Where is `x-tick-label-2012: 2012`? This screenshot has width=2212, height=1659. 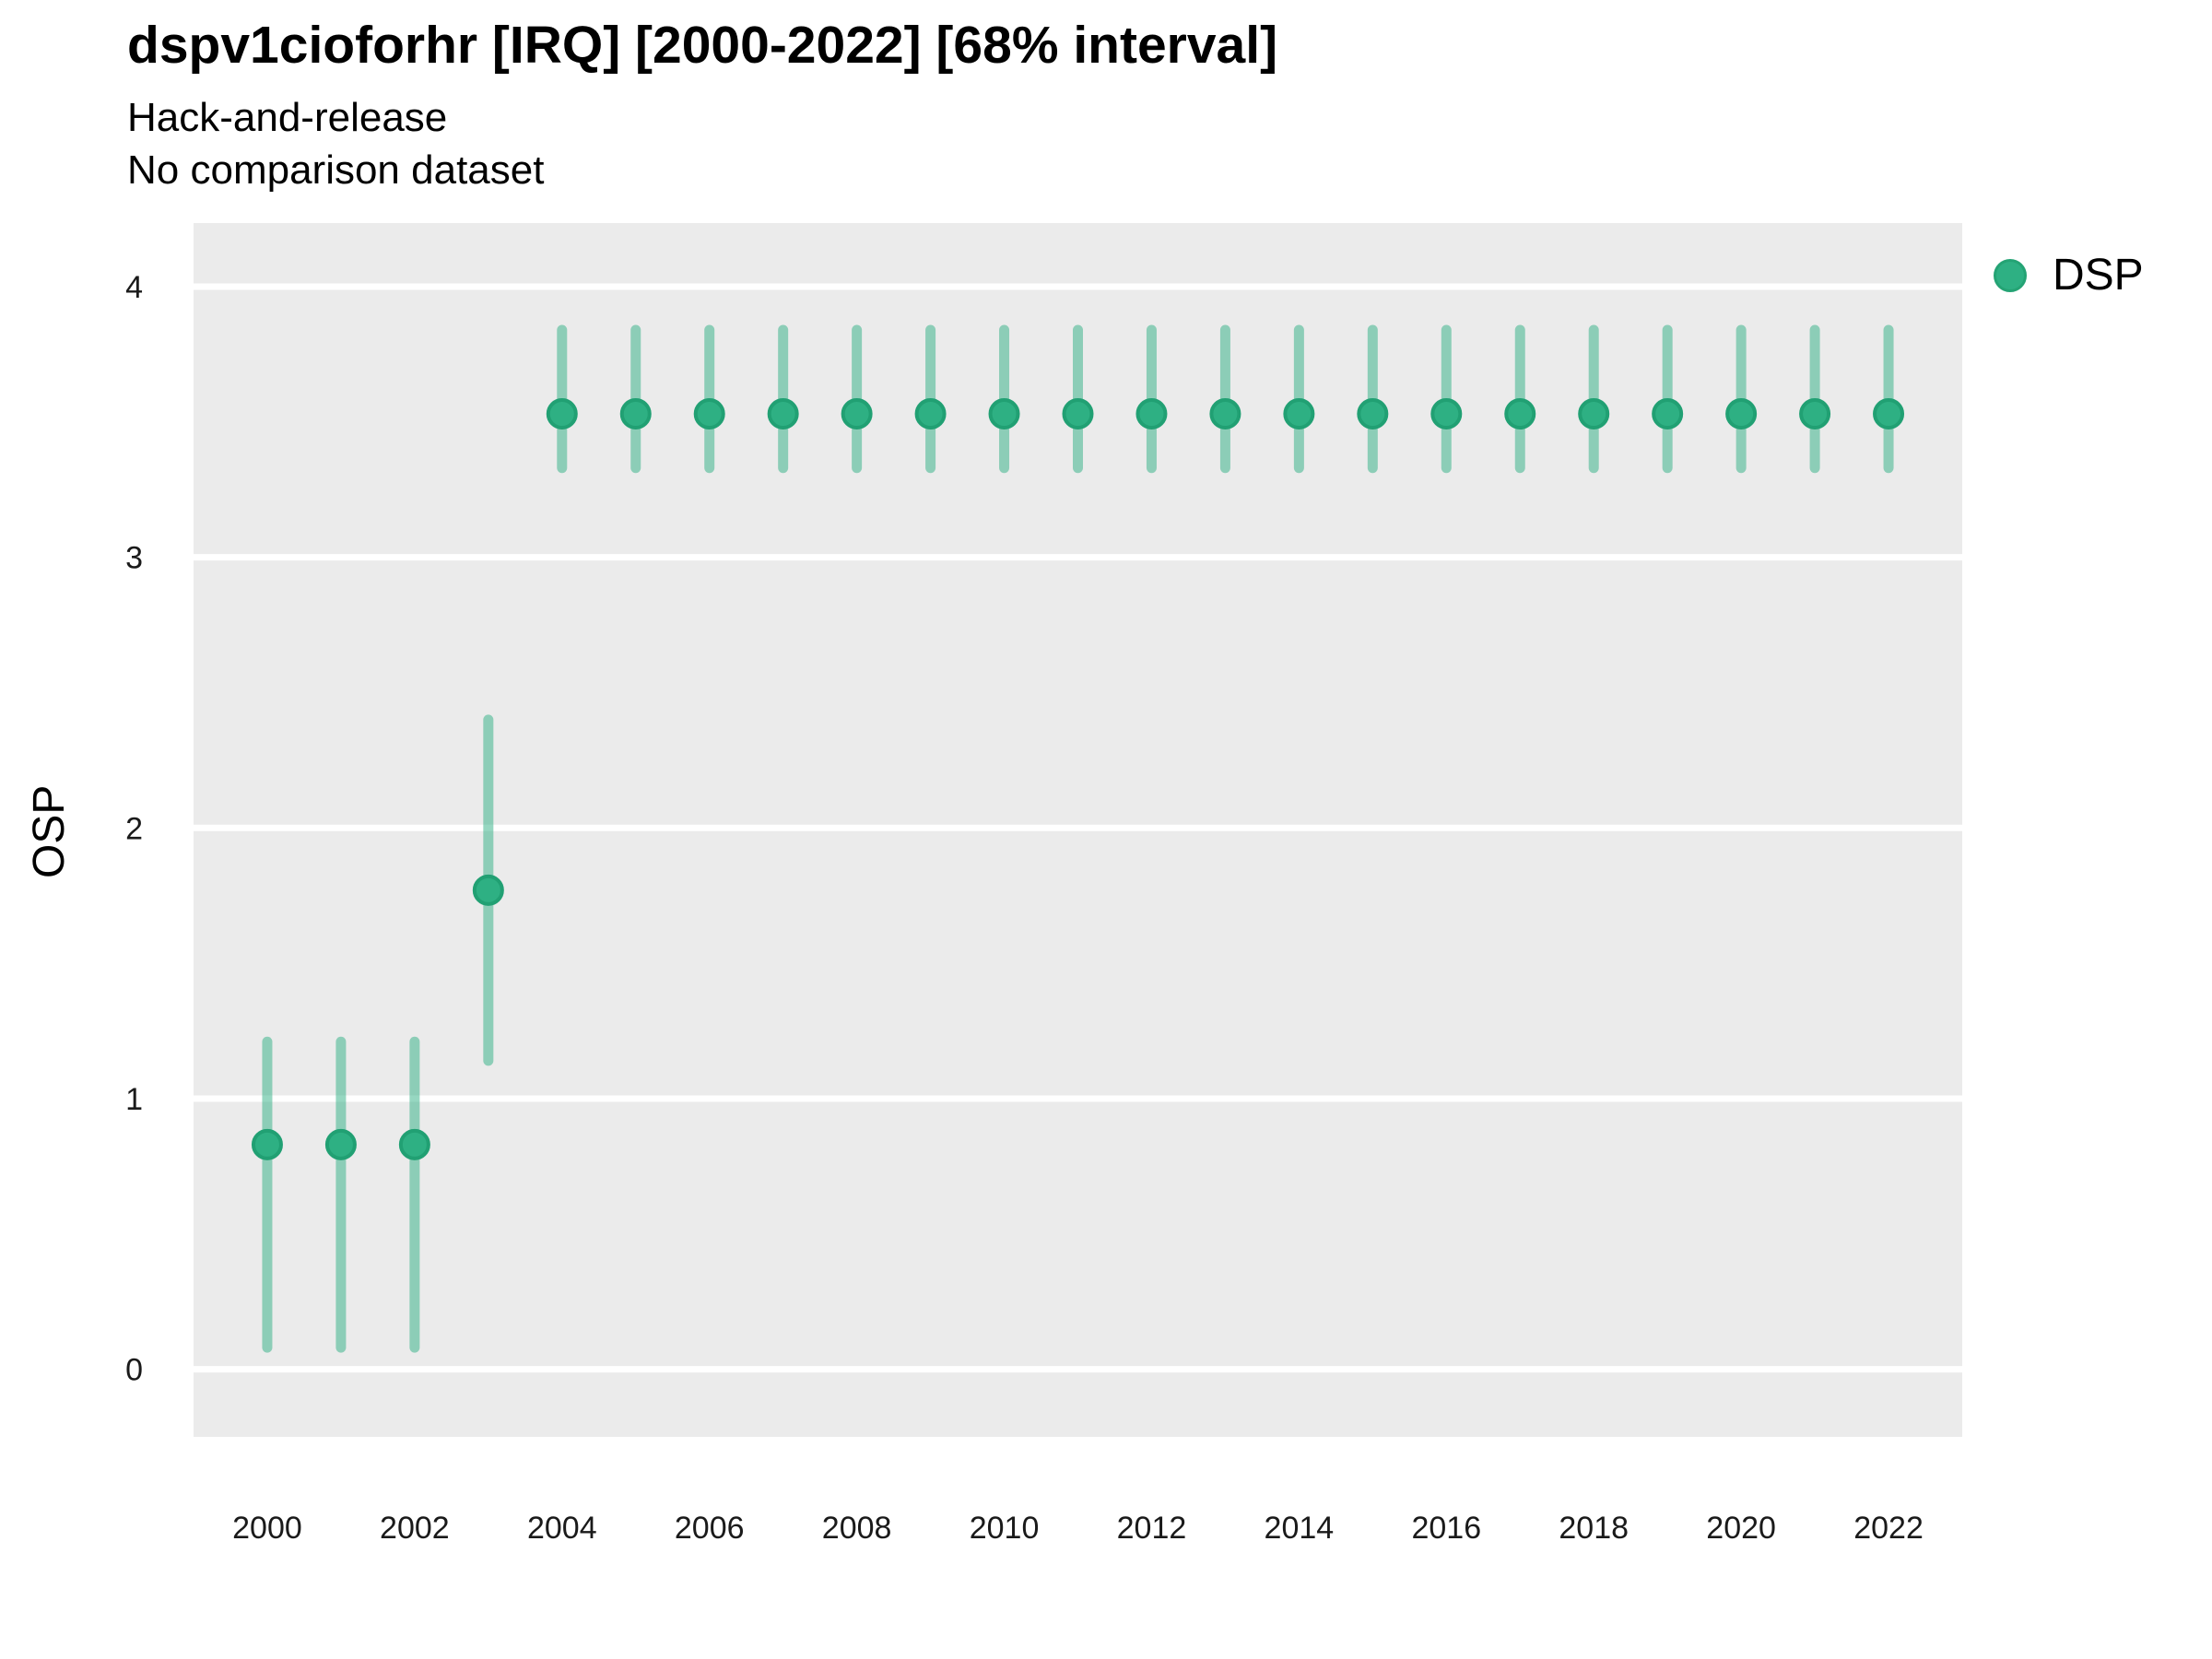 x-tick-label-2012: 2012 is located at coordinates (1152, 1528).